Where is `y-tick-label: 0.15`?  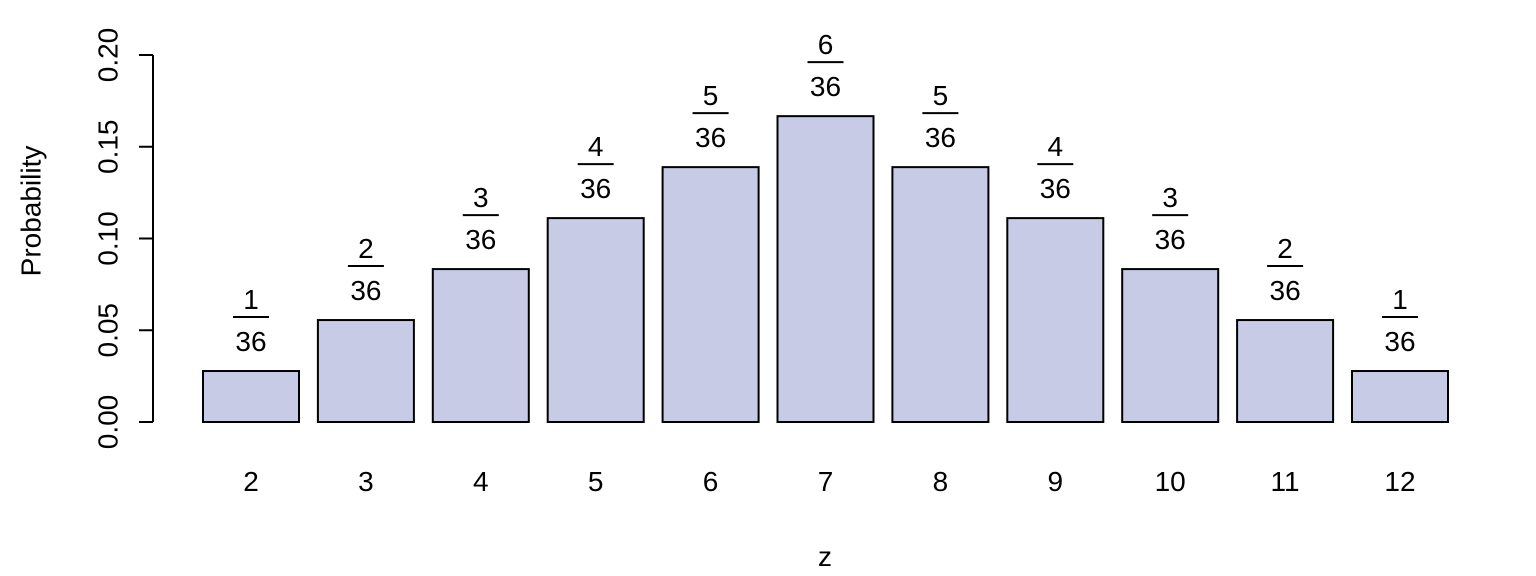
y-tick-label: 0.15 is located at coordinates (108, 147).